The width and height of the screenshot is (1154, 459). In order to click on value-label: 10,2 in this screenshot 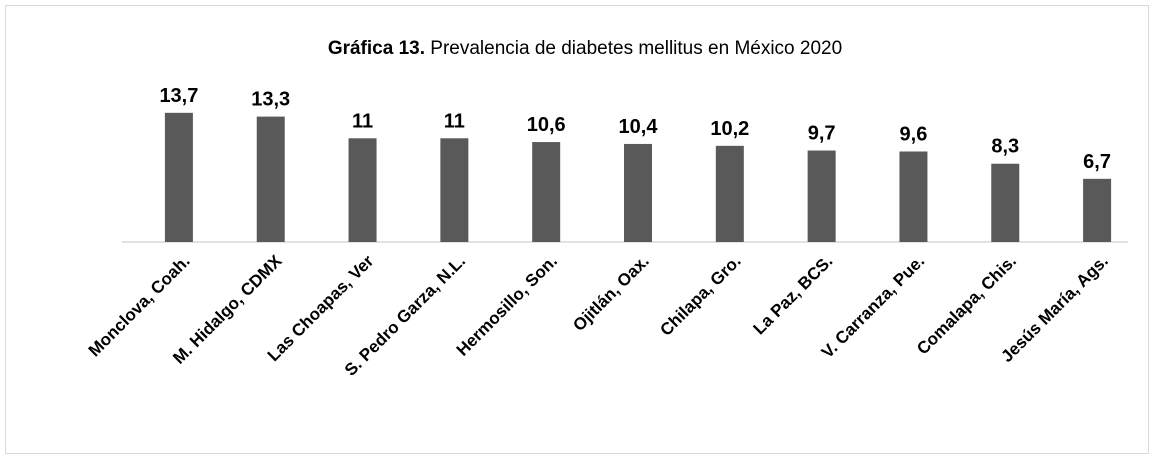, I will do `click(729, 129)`.